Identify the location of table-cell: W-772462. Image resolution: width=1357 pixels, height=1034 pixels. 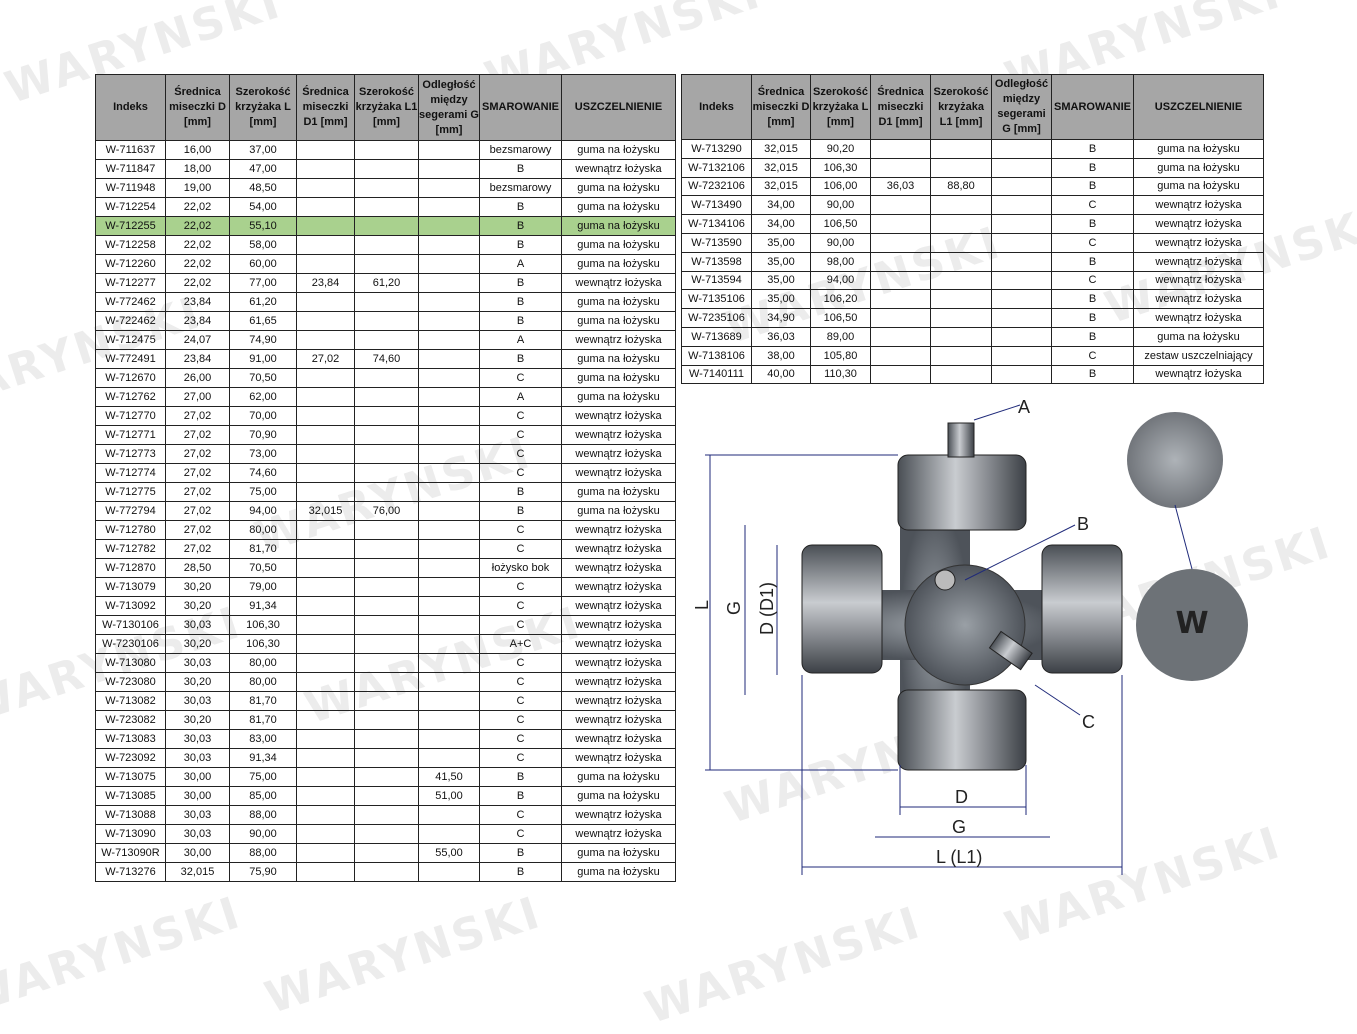
(130, 302).